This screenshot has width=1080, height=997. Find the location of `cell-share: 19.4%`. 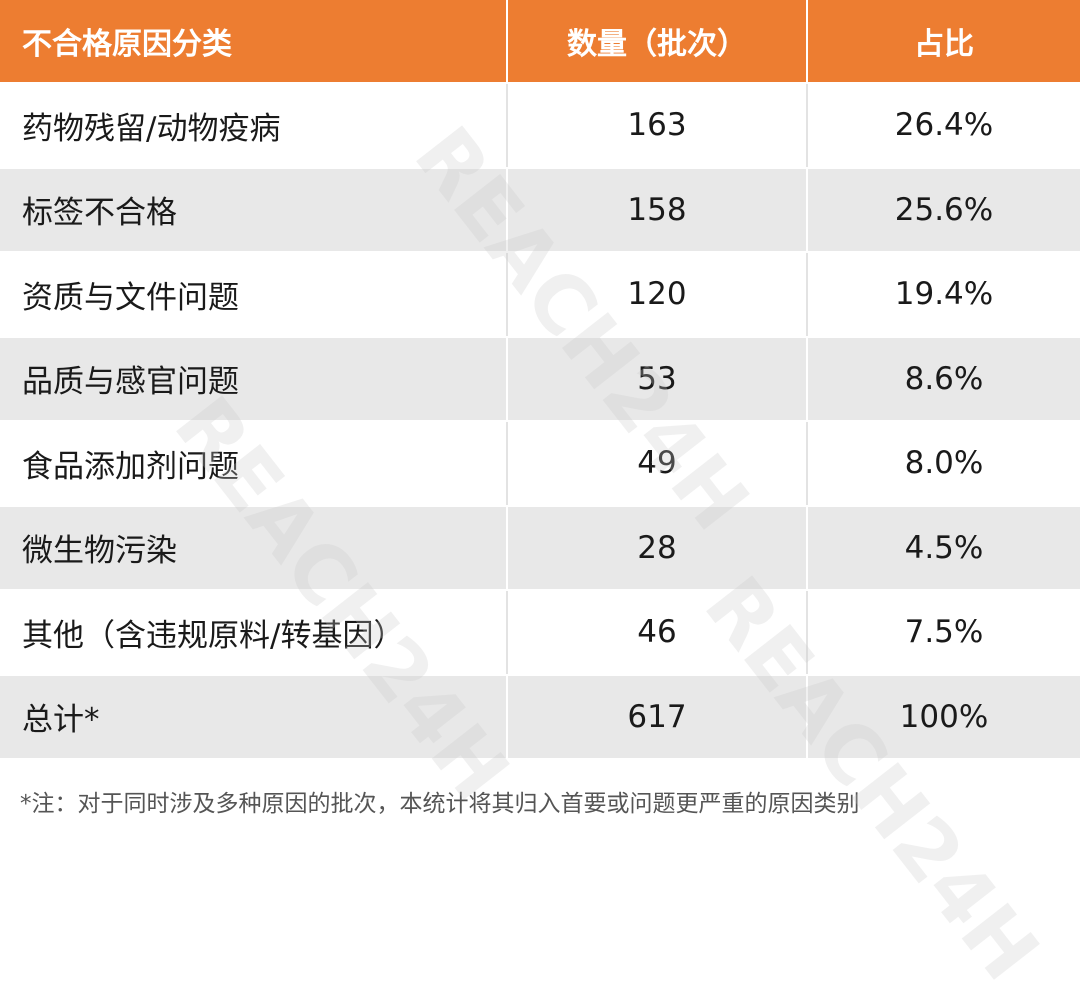

cell-share: 19.4% is located at coordinates (943, 294).